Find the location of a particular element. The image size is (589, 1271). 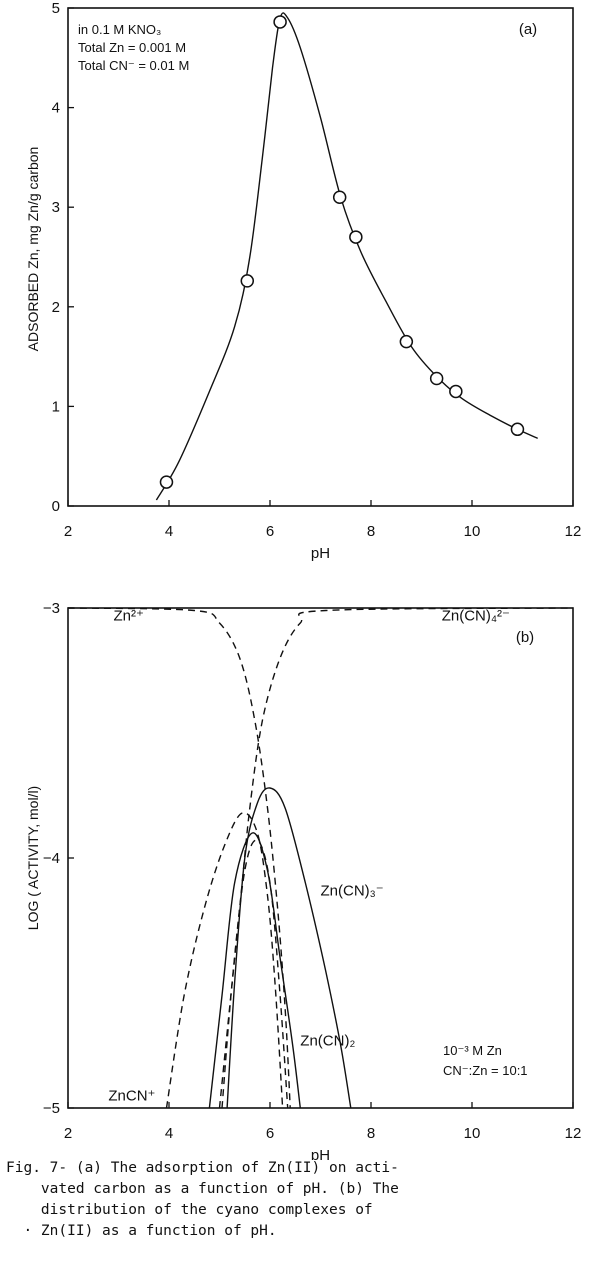

y-tick-label: 0 is located at coordinates (56, 506).